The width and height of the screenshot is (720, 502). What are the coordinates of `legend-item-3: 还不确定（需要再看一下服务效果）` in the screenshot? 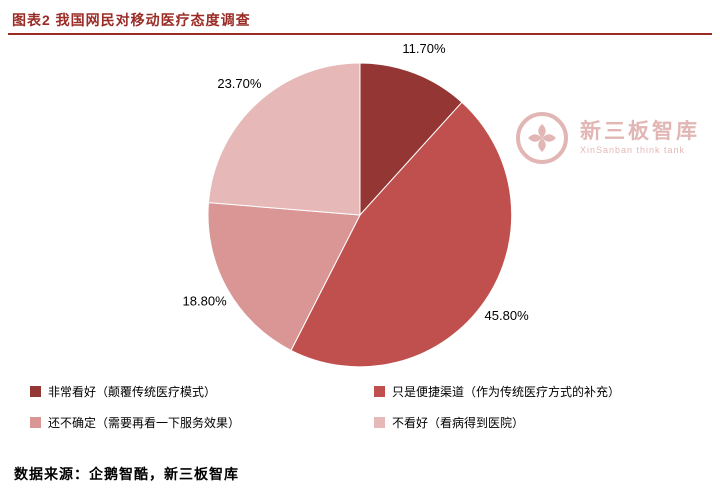 It's located at (200, 422).